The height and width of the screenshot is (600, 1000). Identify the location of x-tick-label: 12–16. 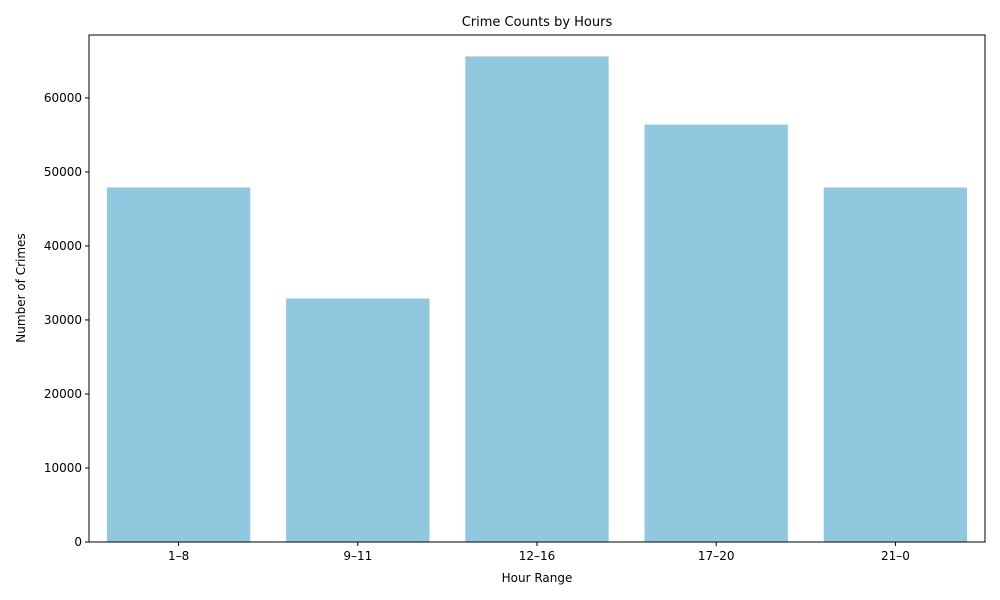
(537, 556).